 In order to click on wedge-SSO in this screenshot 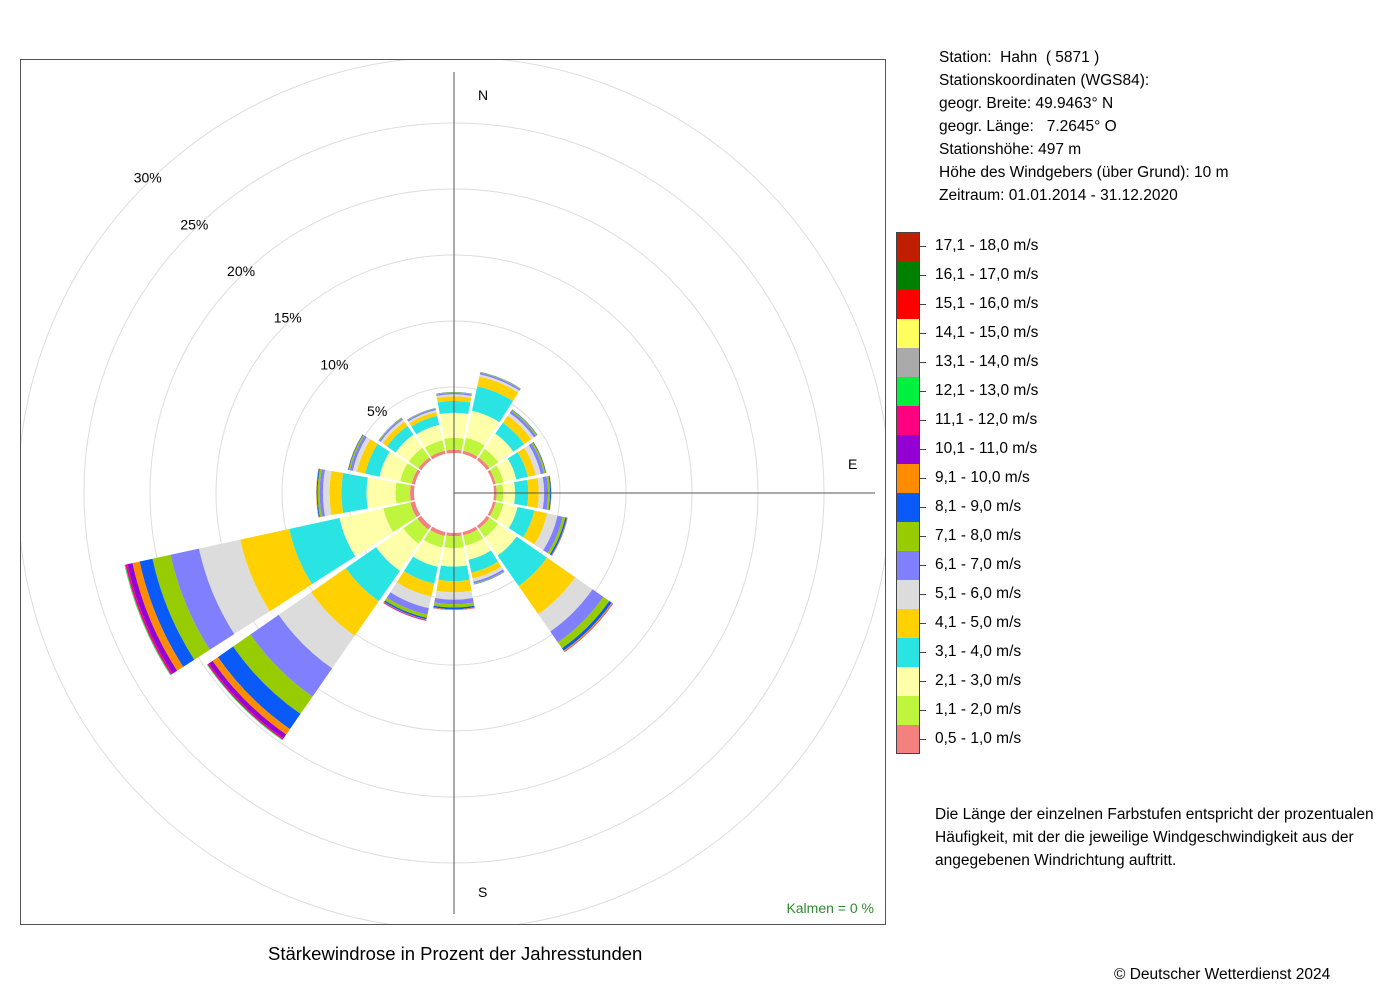, I will do `click(483, 555)`.